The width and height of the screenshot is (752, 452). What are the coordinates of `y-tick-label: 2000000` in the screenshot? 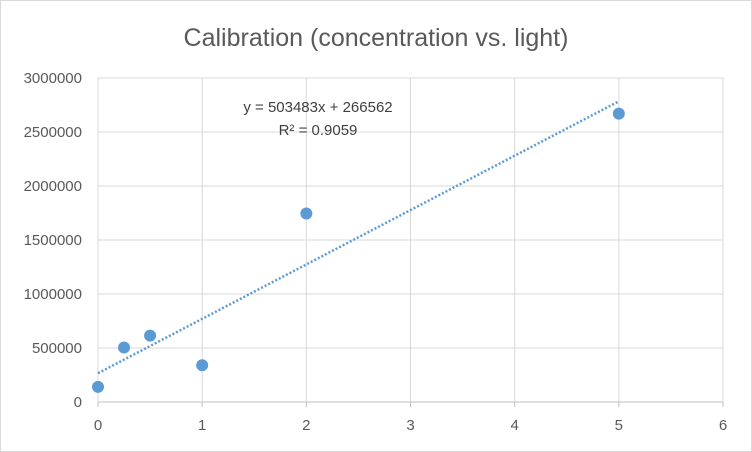 It's located at (53, 186).